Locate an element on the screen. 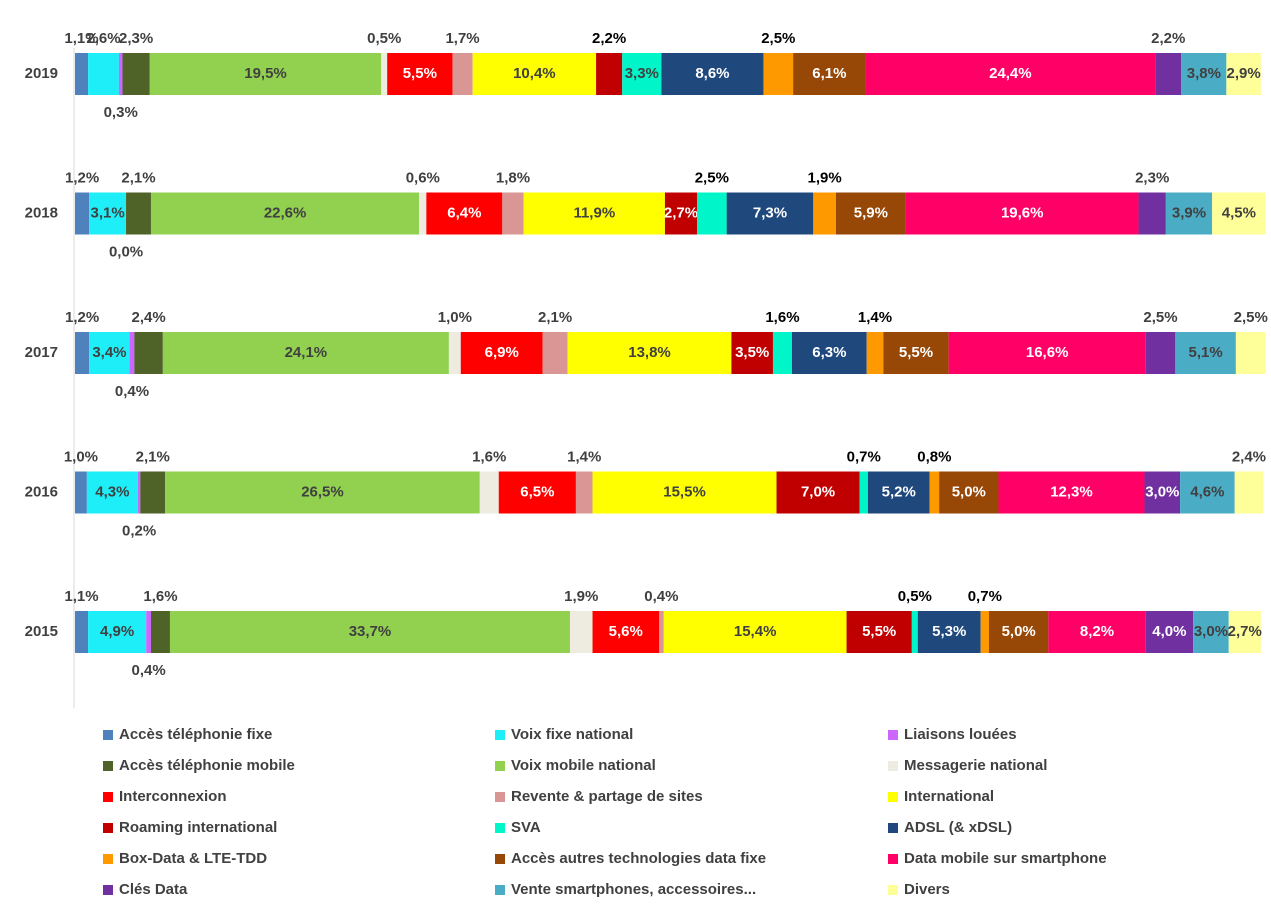  data-label: 7,3% is located at coordinates (770, 212).